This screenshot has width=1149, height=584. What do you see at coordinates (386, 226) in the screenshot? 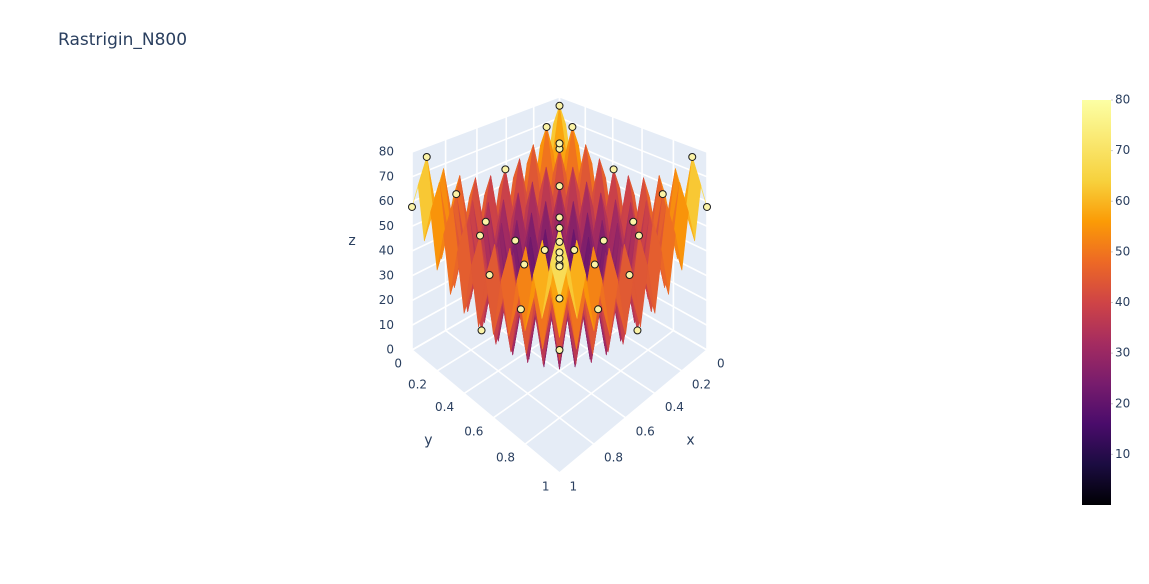
I see `z-tick-label: 50` at bounding box center [386, 226].